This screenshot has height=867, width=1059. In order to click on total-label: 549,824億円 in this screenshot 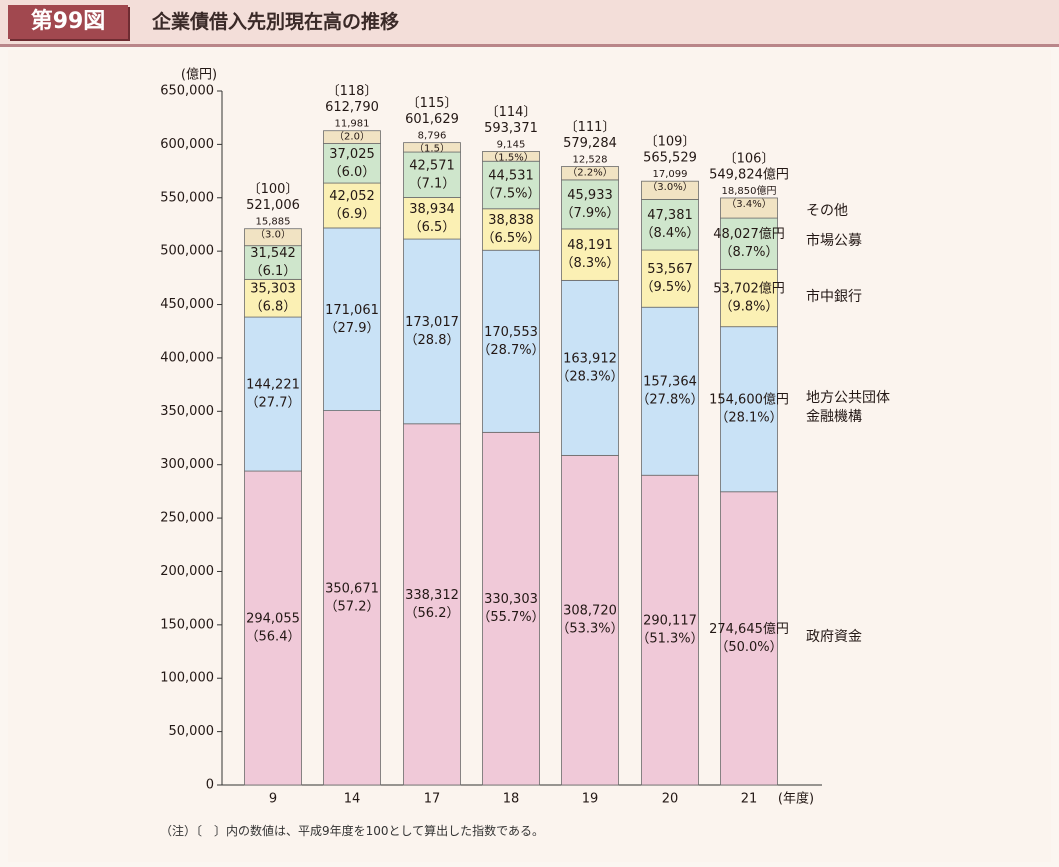, I will do `click(749, 174)`.